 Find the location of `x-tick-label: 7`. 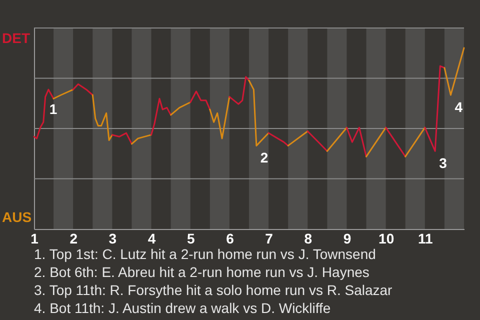

x-tick-label: 7 is located at coordinates (269, 238).